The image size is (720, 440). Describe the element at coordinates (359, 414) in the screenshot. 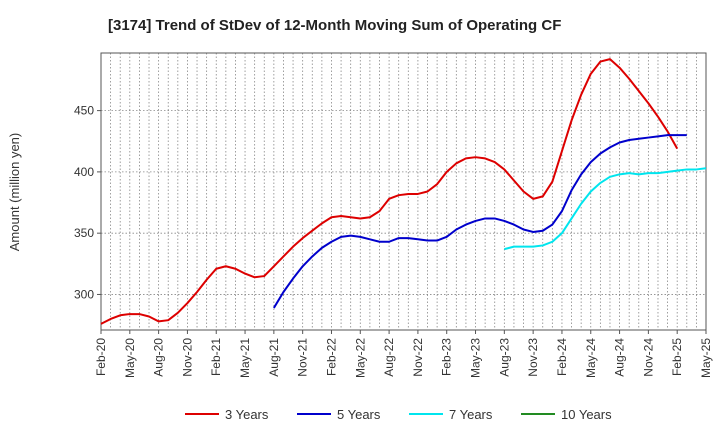

I see `legend-label: 5 Years` at that location.